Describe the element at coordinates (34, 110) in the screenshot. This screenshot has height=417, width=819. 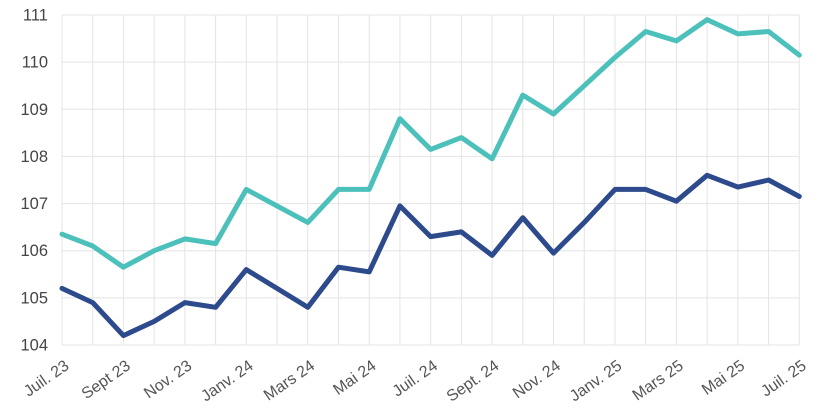
I see `y-axis-tick-label: 109` at that location.